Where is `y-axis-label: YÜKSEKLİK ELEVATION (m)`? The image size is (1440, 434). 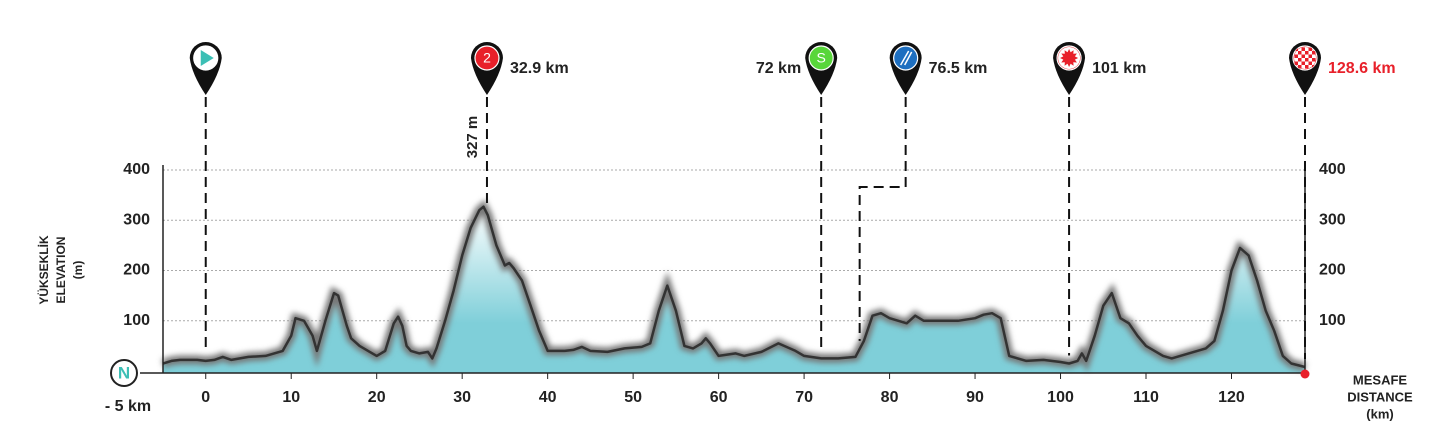 y-axis-label: YÜKSEKLİK ELEVATION (m) is located at coordinates (60, 270).